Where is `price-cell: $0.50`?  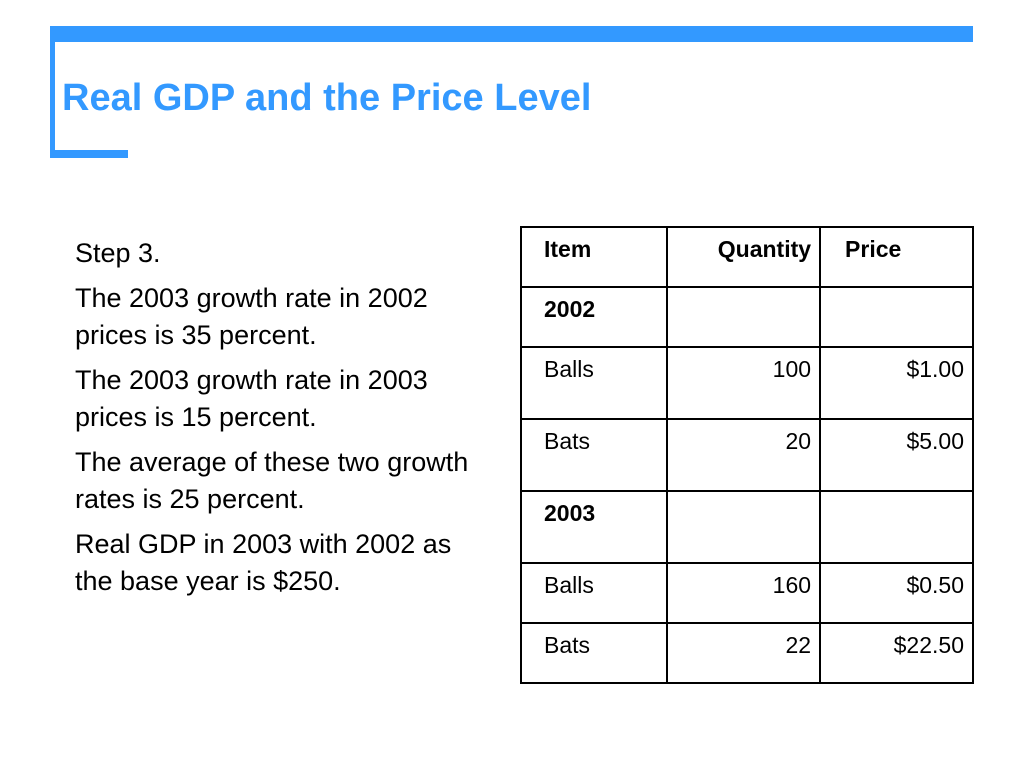 price-cell: $0.50 is located at coordinates (896, 593).